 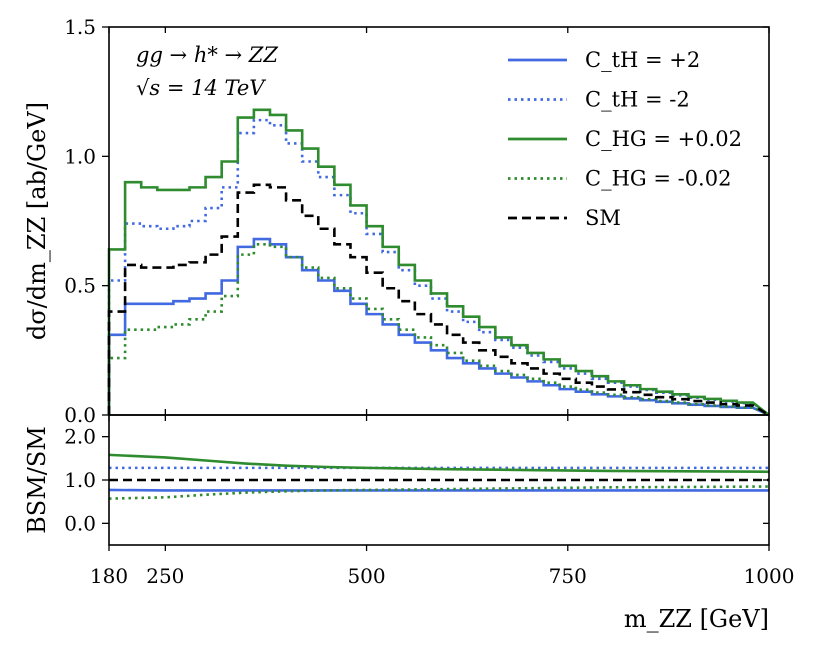 What do you see at coordinates (637, 100) in the screenshot?
I see `legend-label-1: C_tH = -2` at bounding box center [637, 100].